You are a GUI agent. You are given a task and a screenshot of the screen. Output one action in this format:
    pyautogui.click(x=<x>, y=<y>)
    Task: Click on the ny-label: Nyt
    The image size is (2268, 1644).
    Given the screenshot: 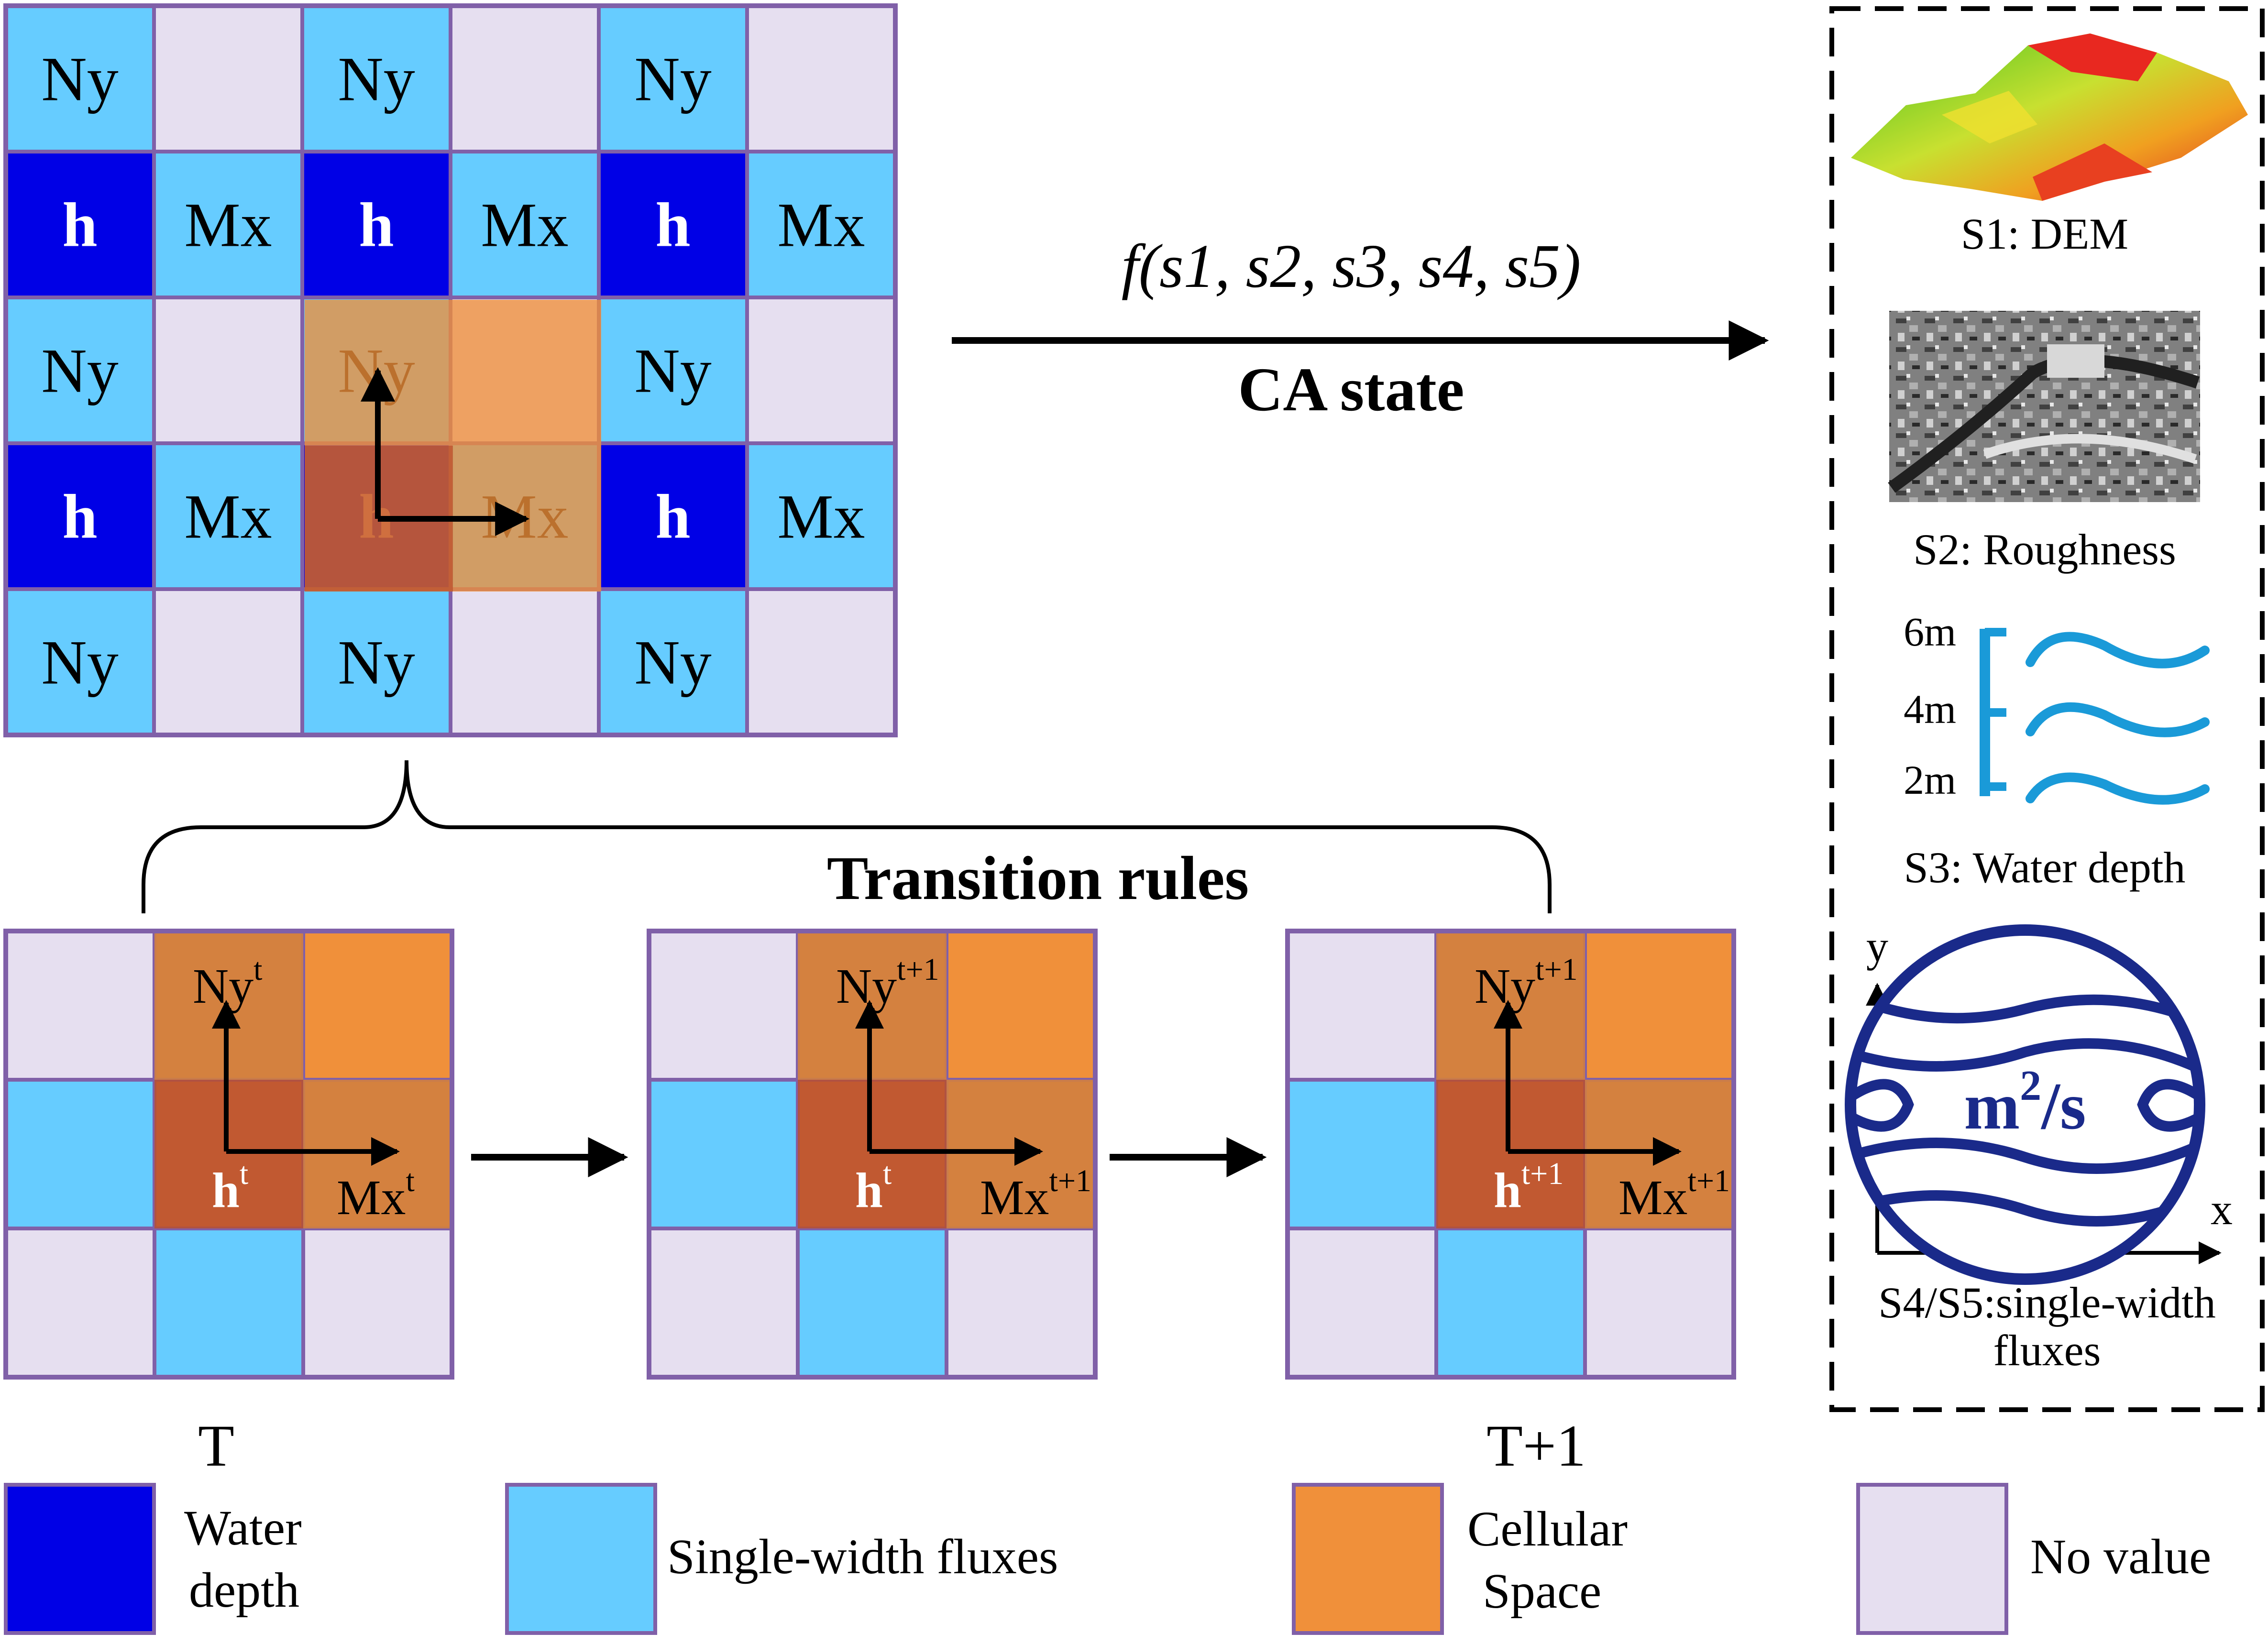 What is the action you would take?
    pyautogui.click(x=227, y=983)
    